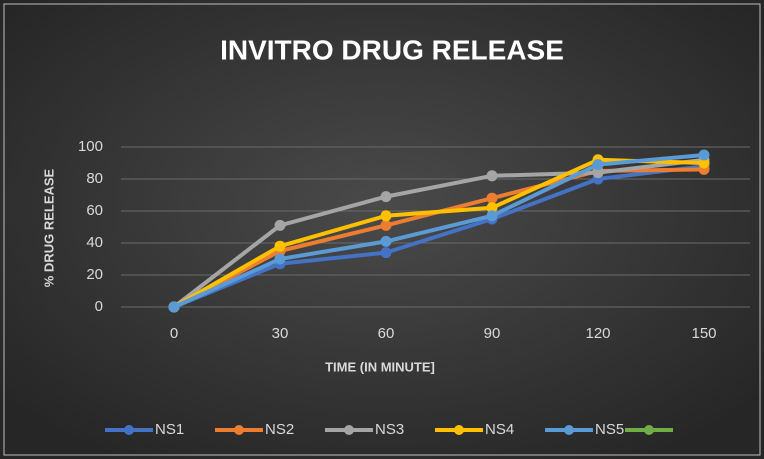 The height and width of the screenshot is (459, 764). Describe the element at coordinates (90, 146) in the screenshot. I see `y-tick-label: 100` at that location.